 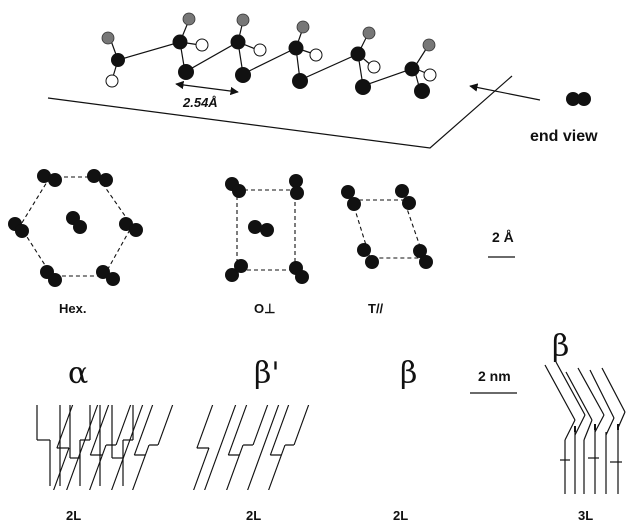 What do you see at coordinates (305, 439) in the screenshot?
I see `polymorph-beta: β 2L` at bounding box center [305, 439].